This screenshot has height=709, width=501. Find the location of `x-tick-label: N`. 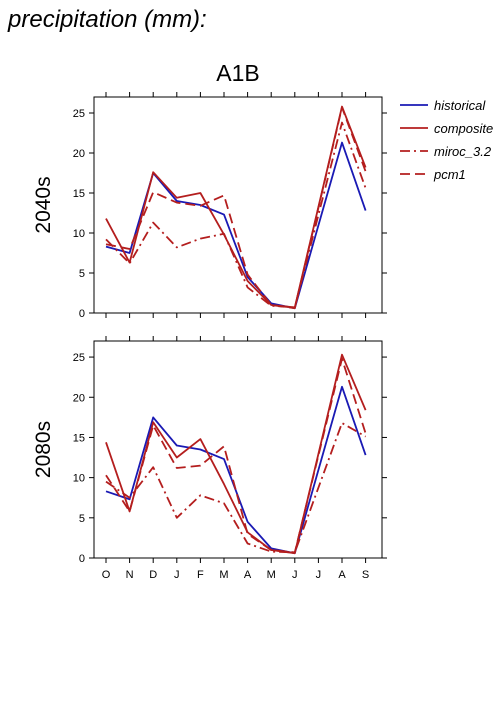

x-tick-label: N is located at coordinates (130, 575).